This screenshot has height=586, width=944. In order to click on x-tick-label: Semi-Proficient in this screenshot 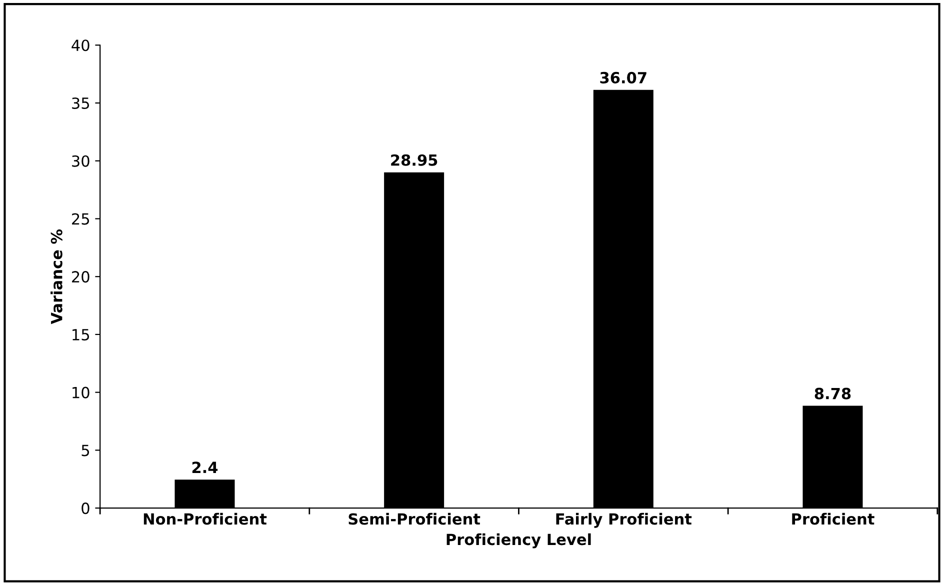, I will do `click(414, 518)`.